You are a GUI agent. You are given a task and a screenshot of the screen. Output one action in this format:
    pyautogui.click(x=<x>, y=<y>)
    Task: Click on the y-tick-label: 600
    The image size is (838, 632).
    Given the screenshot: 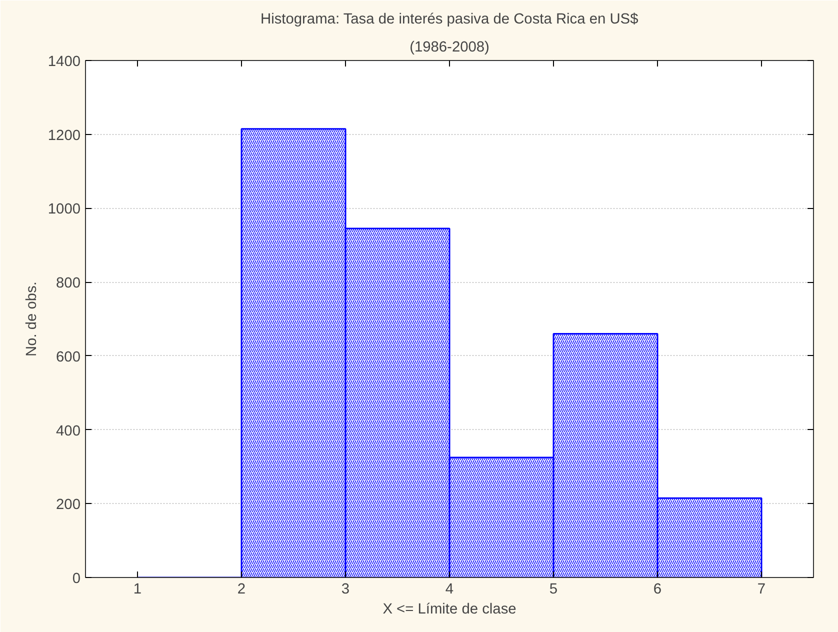 What is the action you would take?
    pyautogui.click(x=68, y=357)
    